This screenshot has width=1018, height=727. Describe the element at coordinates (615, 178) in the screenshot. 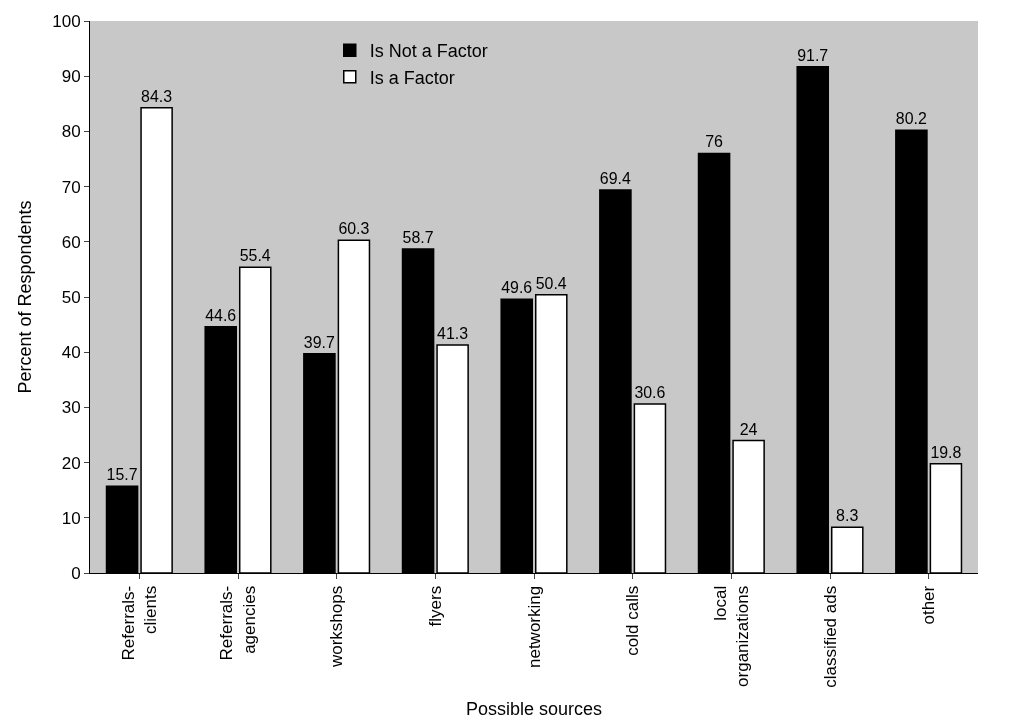

I see `data-label: 69.4` at that location.